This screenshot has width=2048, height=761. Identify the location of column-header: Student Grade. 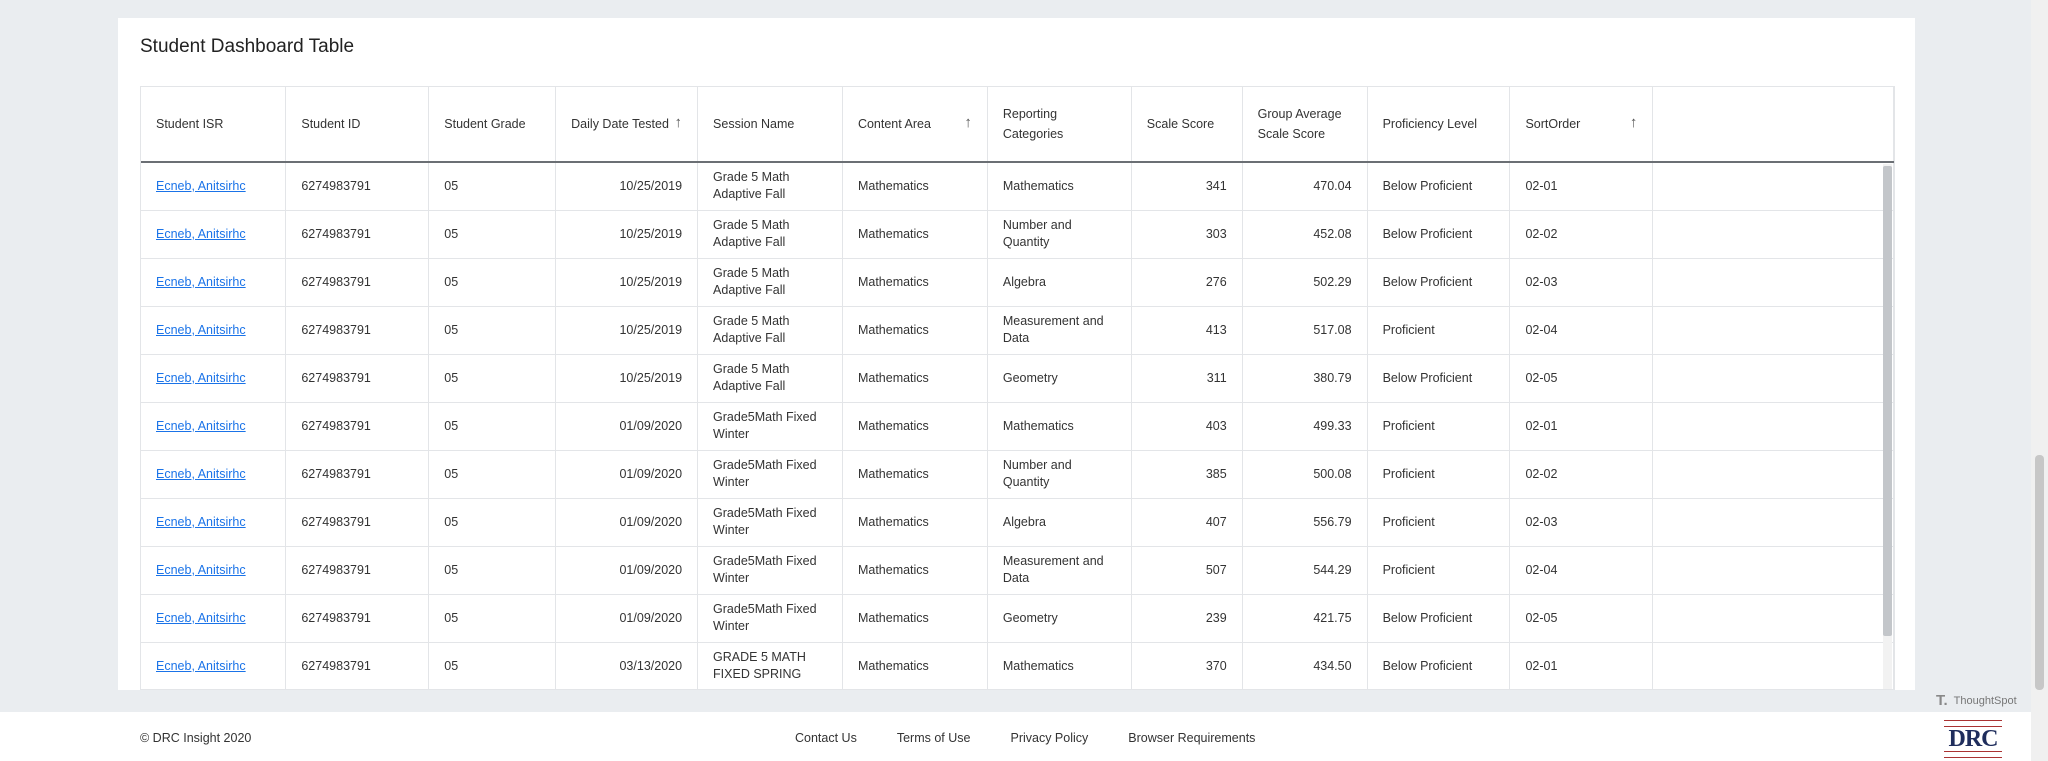
(492, 125).